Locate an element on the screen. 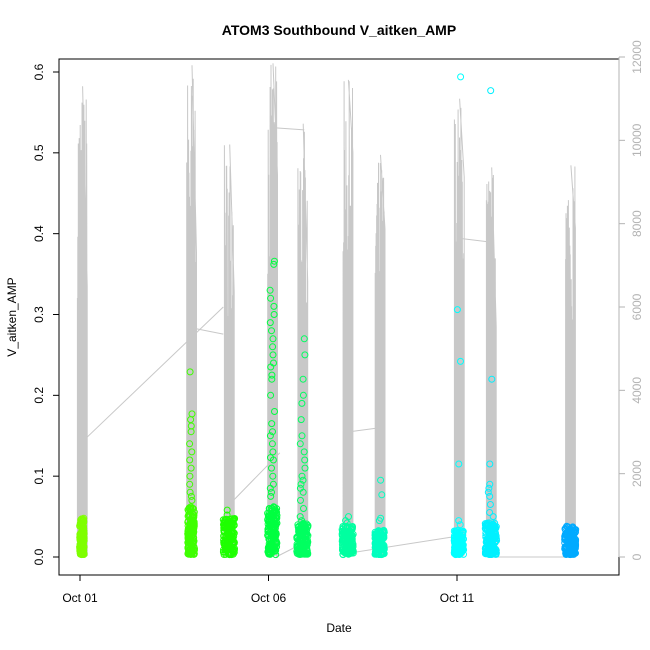 The height and width of the screenshot is (650, 650). y2-tick-label: 2000 is located at coordinates (637, 473).